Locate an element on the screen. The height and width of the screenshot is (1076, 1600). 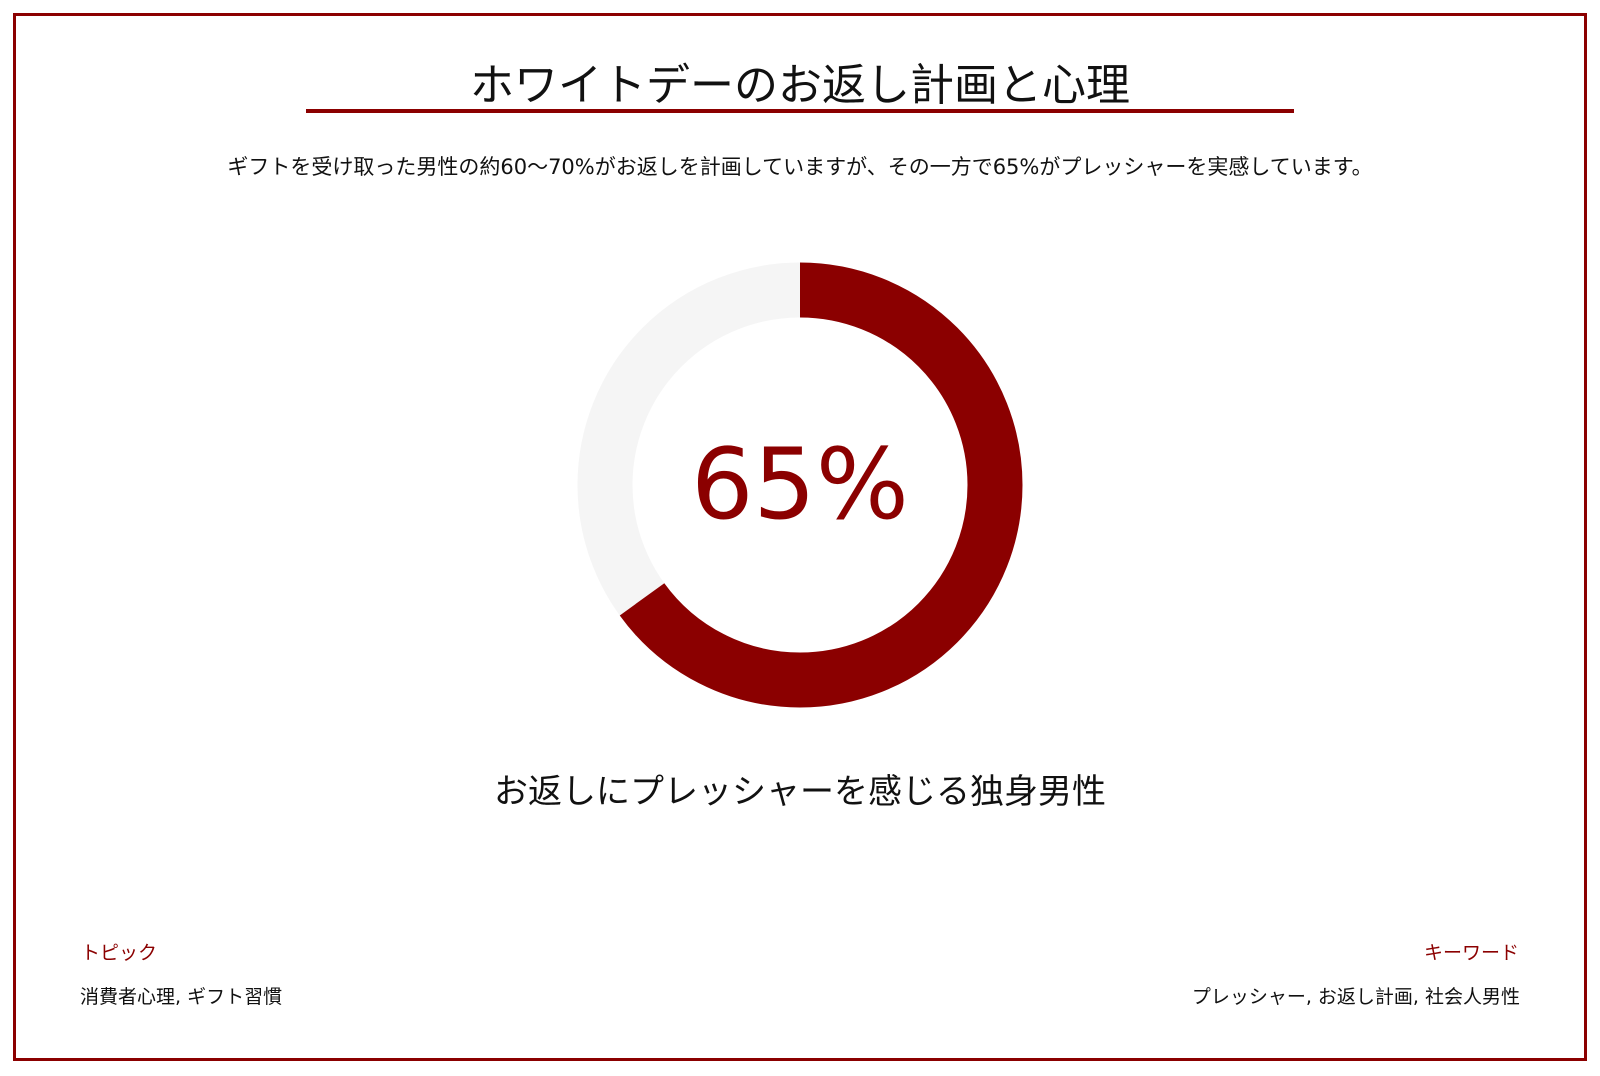
donut-center-label: 65% is located at coordinates (800, 485).